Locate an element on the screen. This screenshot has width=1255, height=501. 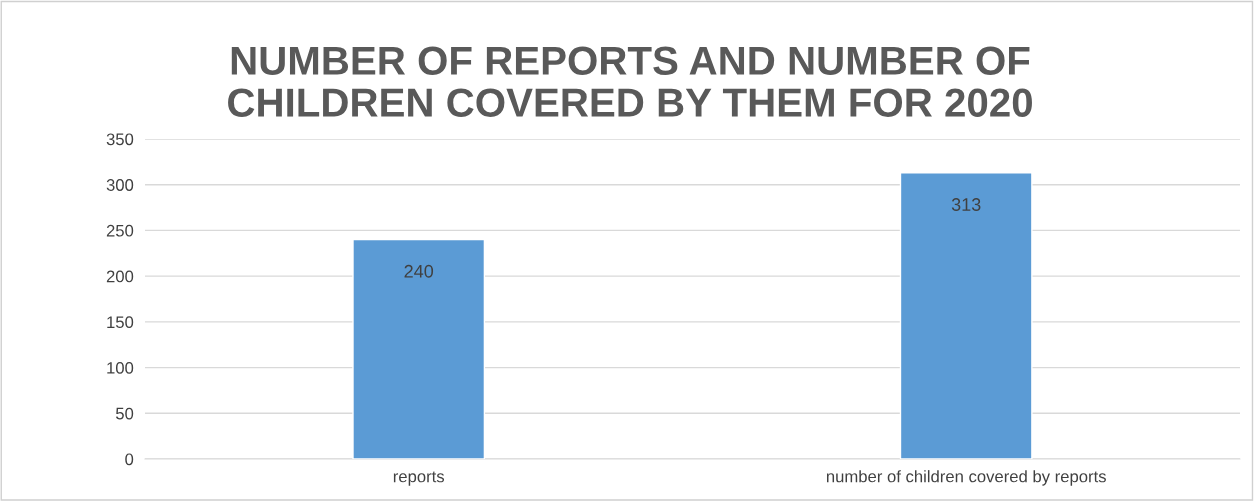
y-tick-label: 150 is located at coordinates (120, 322).